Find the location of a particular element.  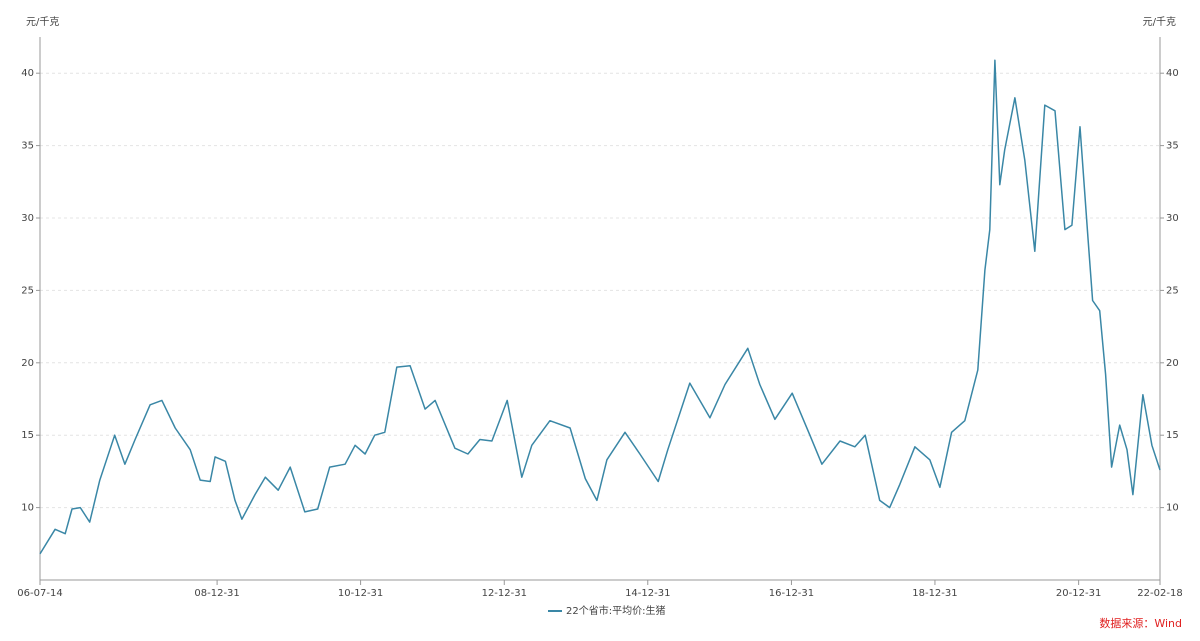

y2-axis-label: 元/千克 is located at coordinates (1159, 22).